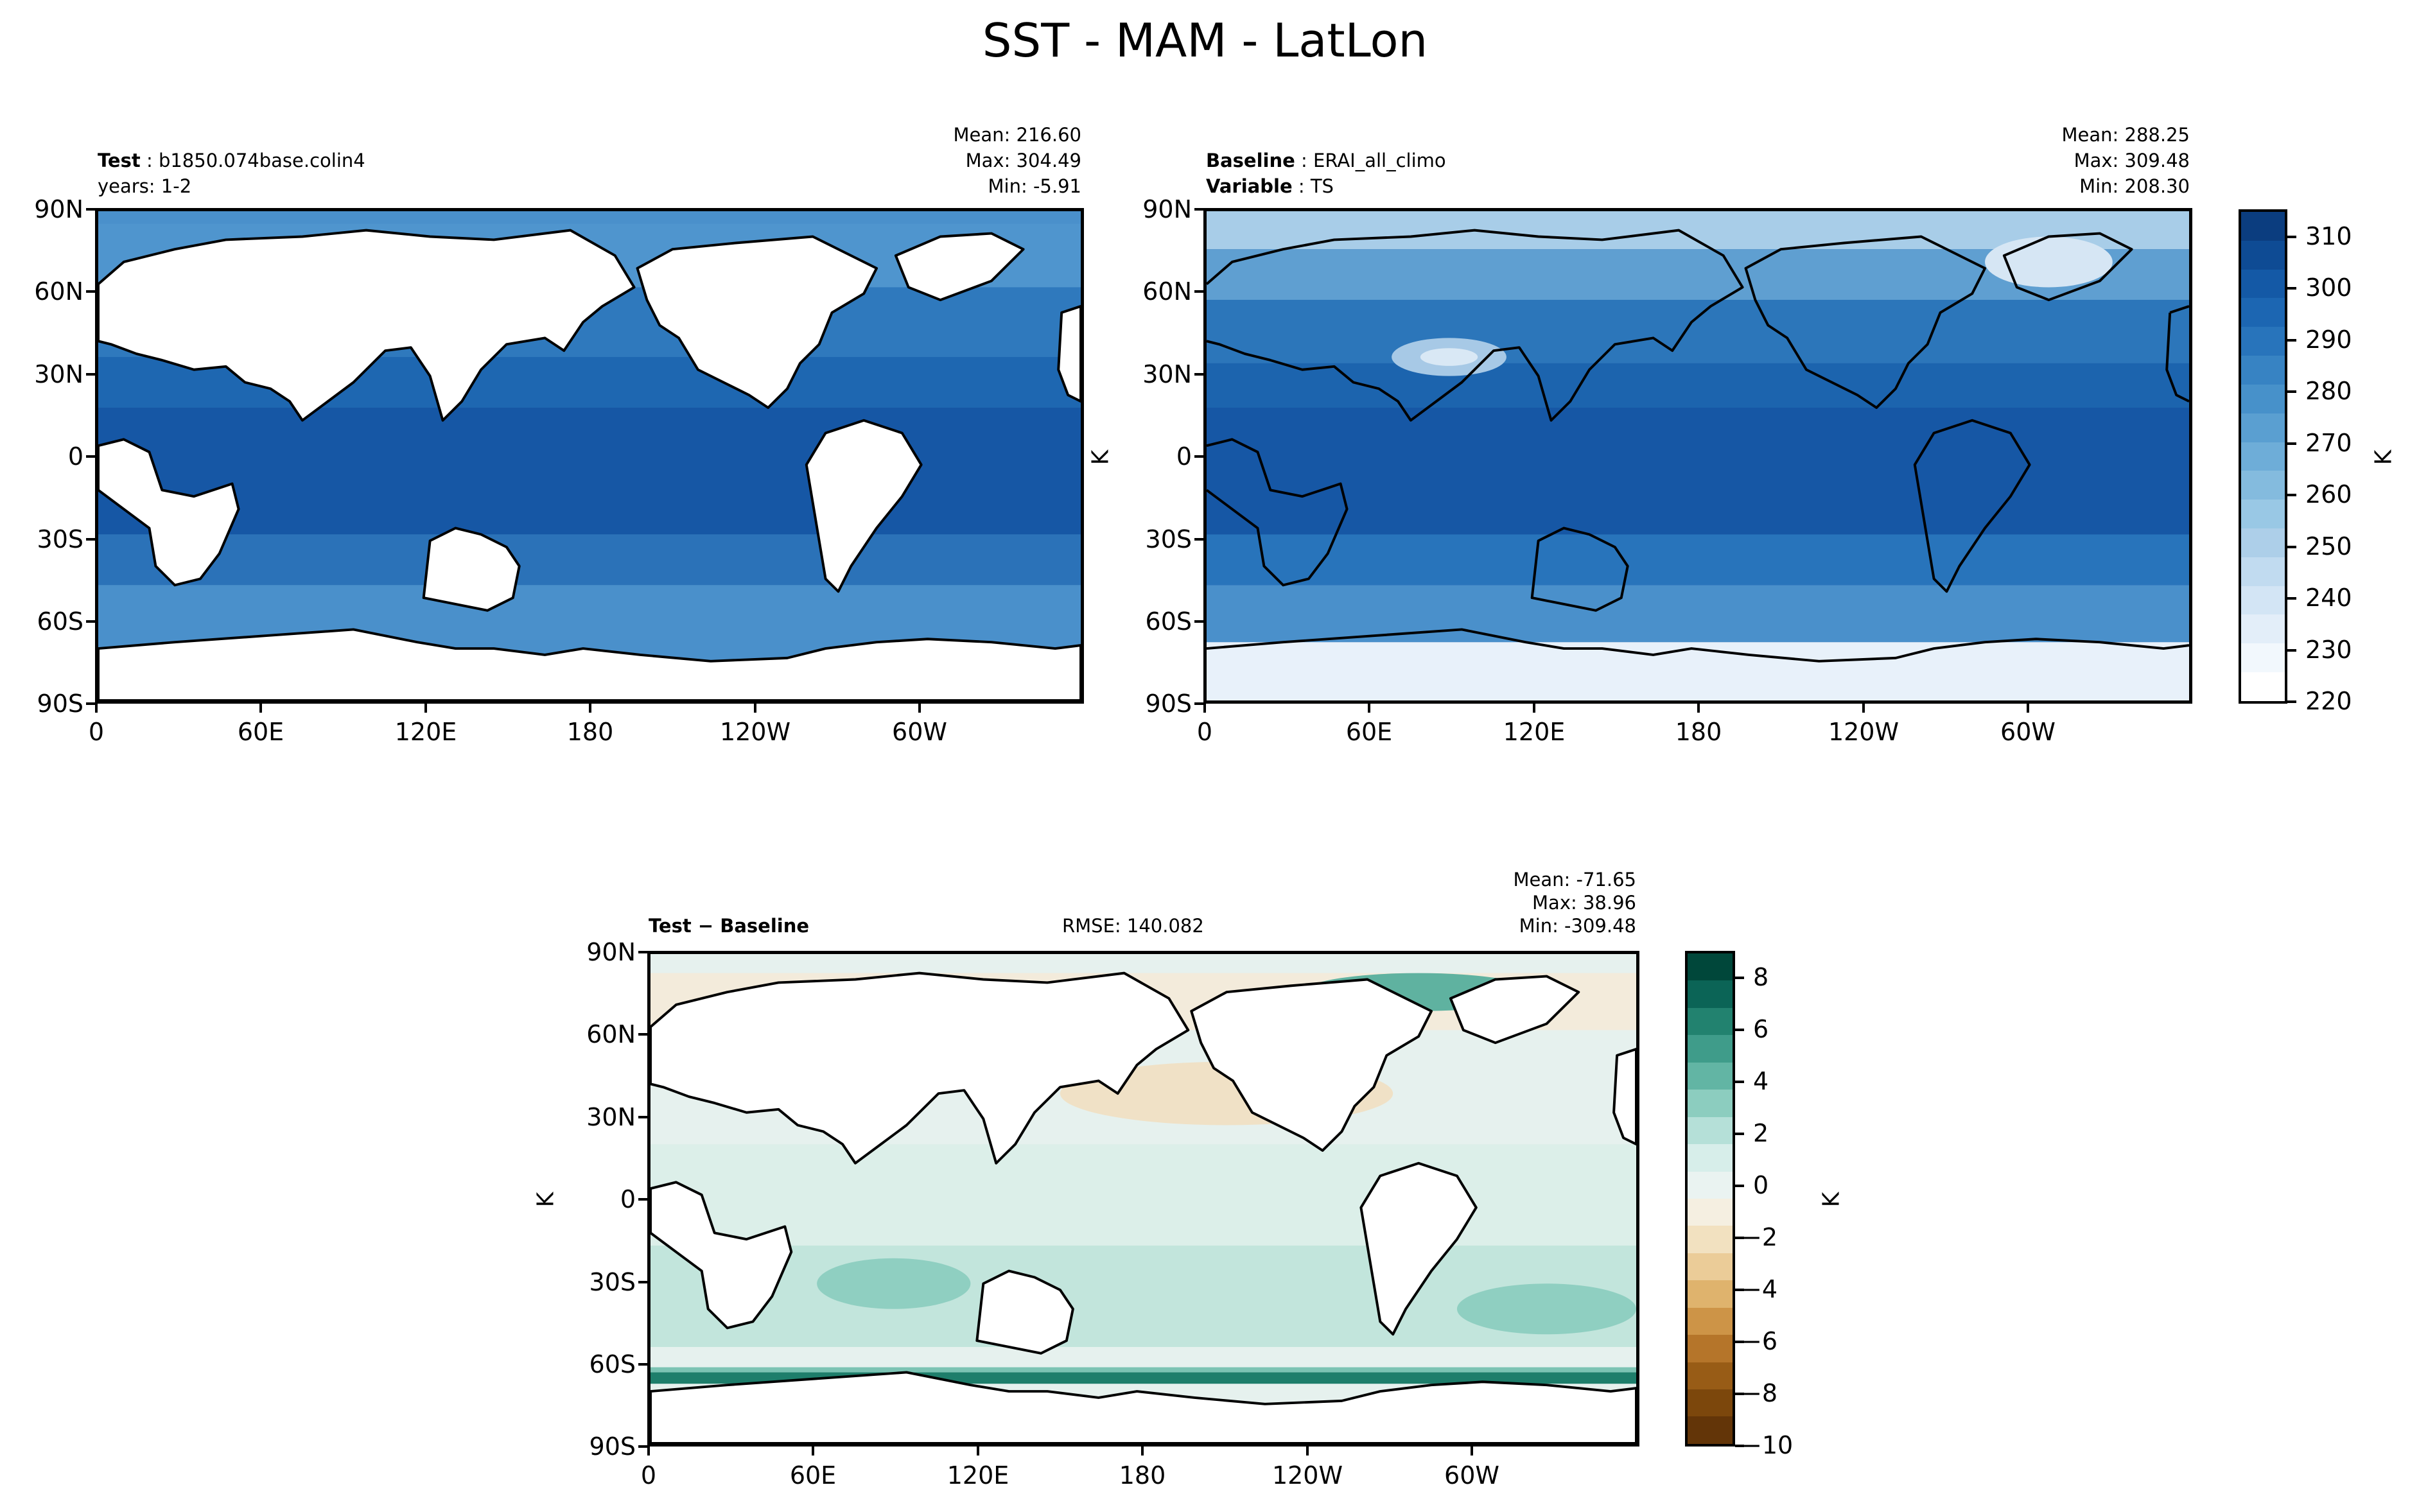 This screenshot has width=2410, height=1512. Describe the element at coordinates (58, 374) in the screenshot. I see `test-ylabel: 30N` at that location.